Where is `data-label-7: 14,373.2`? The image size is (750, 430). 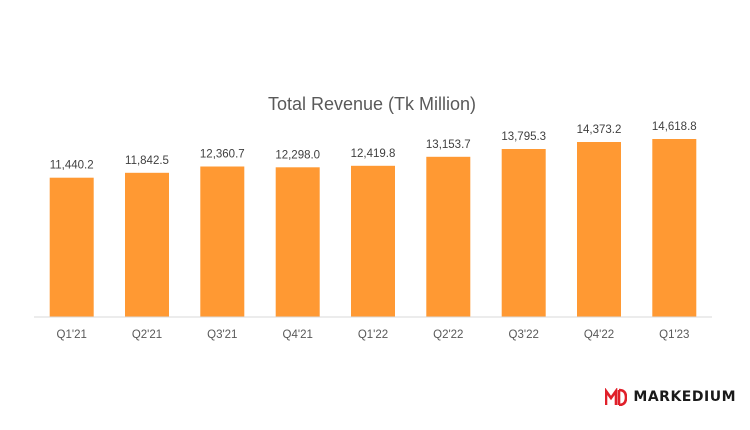 data-label-7: 14,373.2 is located at coordinates (599, 130).